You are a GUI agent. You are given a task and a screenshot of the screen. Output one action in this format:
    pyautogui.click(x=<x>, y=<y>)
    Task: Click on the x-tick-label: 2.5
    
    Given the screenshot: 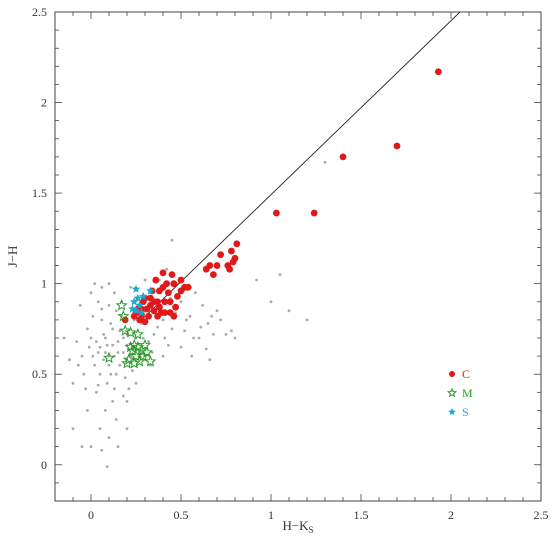 What is the action you would take?
    pyautogui.click(x=541, y=515)
    